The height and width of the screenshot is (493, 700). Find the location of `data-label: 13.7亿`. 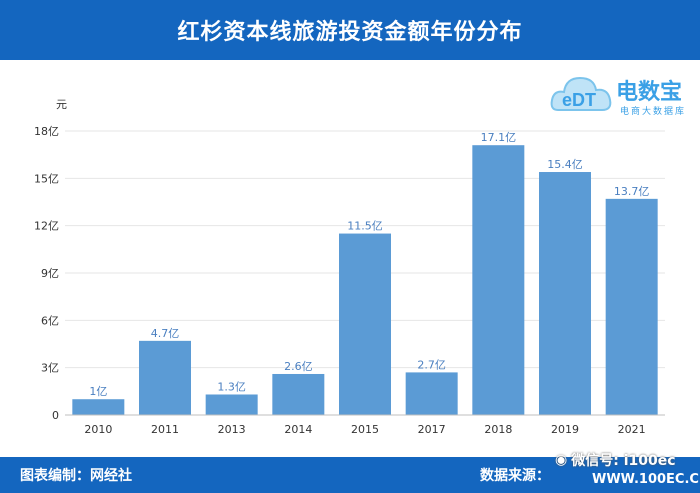

data-label: 13.7亿 is located at coordinates (632, 191).